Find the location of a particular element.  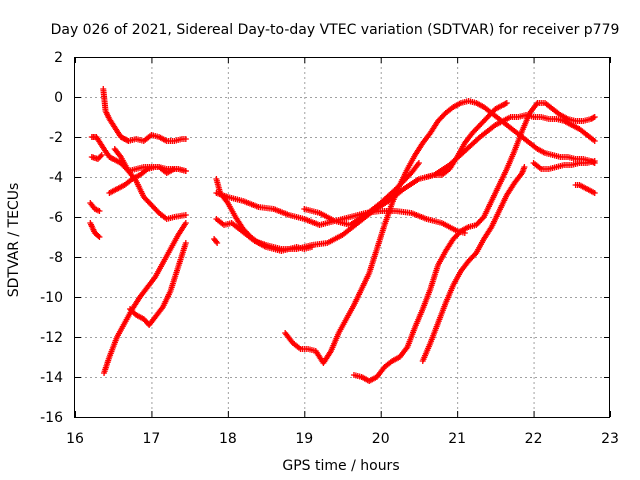

y-tick-label: 2 is located at coordinates (58, 58).